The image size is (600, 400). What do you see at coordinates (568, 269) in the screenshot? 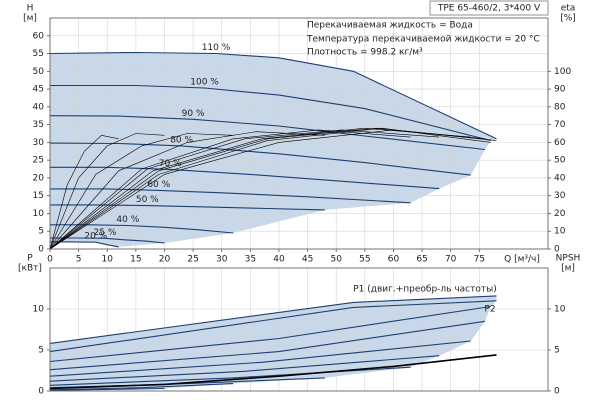
I see `y2-axis-unit: [м]` at bounding box center [568, 269].